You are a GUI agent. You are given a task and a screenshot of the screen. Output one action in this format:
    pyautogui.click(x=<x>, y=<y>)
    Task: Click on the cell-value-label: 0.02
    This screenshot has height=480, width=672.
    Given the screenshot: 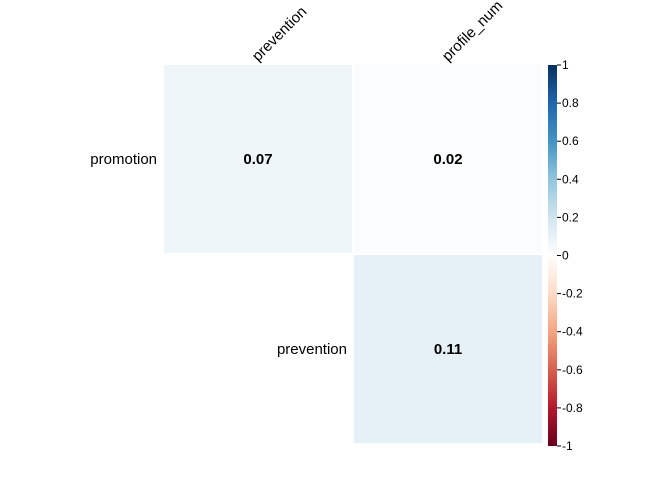 What is the action you would take?
    pyautogui.click(x=447, y=159)
    